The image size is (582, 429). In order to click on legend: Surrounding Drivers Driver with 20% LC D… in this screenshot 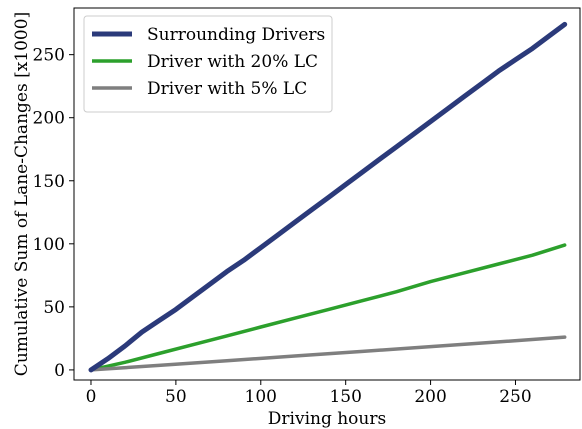, I will do `click(208, 64)`.